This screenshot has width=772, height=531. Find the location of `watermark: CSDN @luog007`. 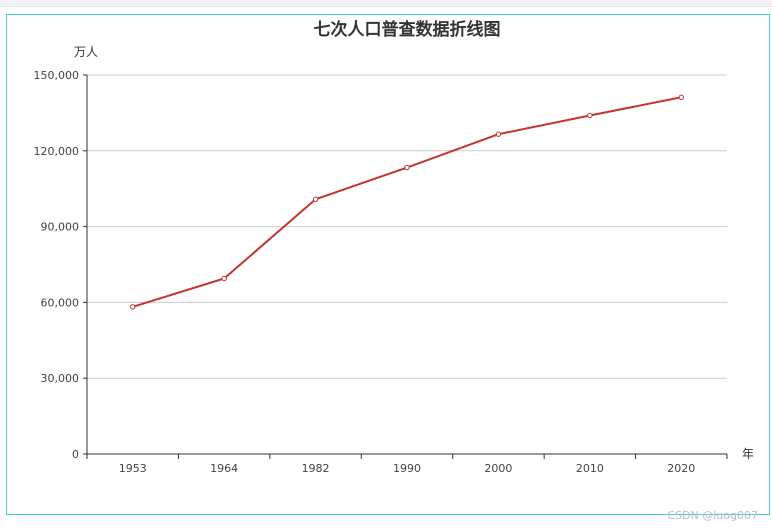

watermark: CSDN @luog007 is located at coordinates (712, 515).